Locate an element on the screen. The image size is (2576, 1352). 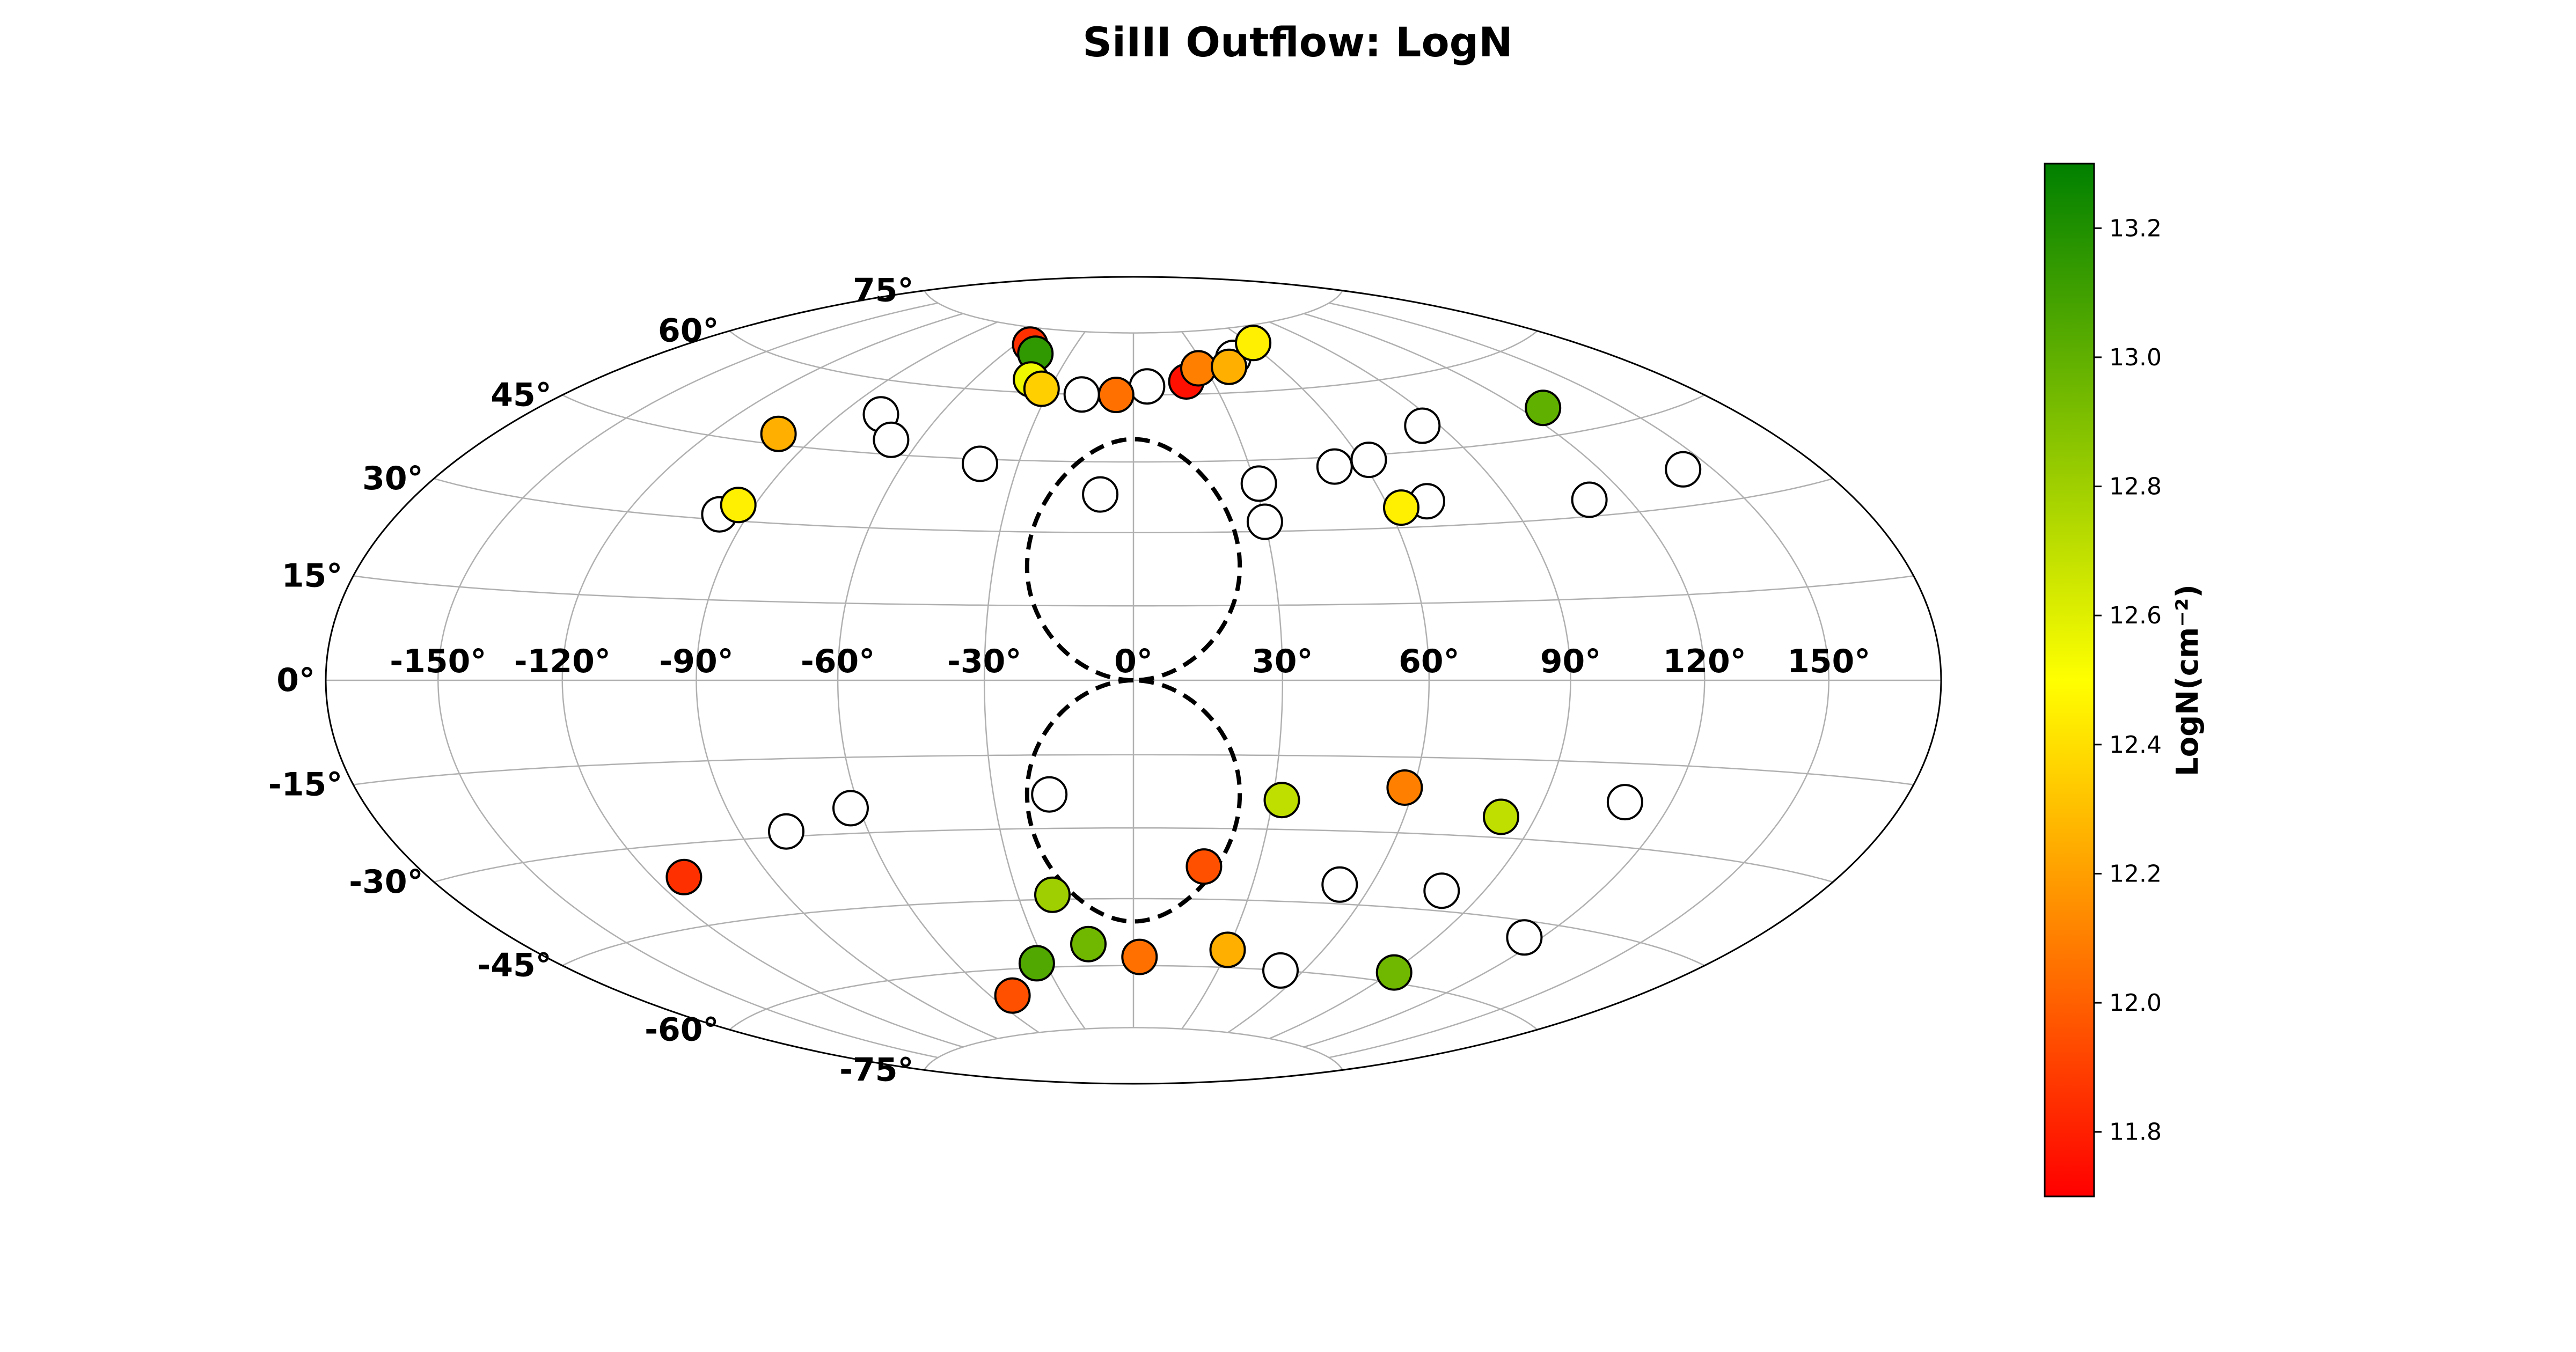
lat-tick-label: 0° is located at coordinates (295, 680).